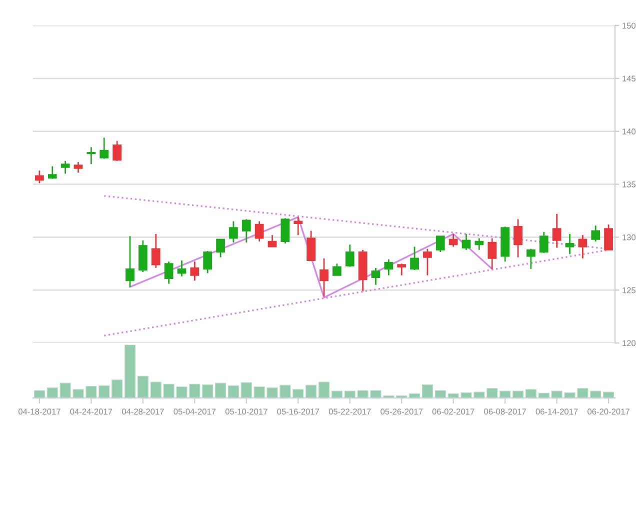 This screenshot has height=531, width=640. Describe the element at coordinates (39, 411) in the screenshot. I see `x-tick-label: 04-18-2017` at that location.